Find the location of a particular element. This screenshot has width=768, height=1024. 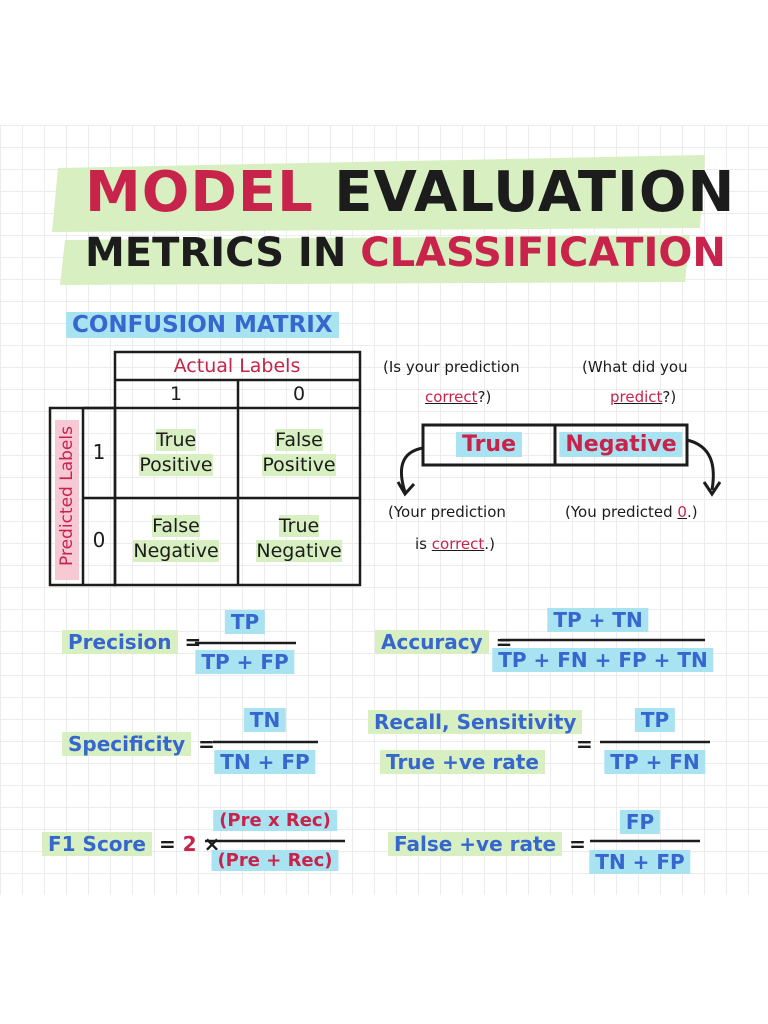

explainer-box is located at coordinates (559, 460).